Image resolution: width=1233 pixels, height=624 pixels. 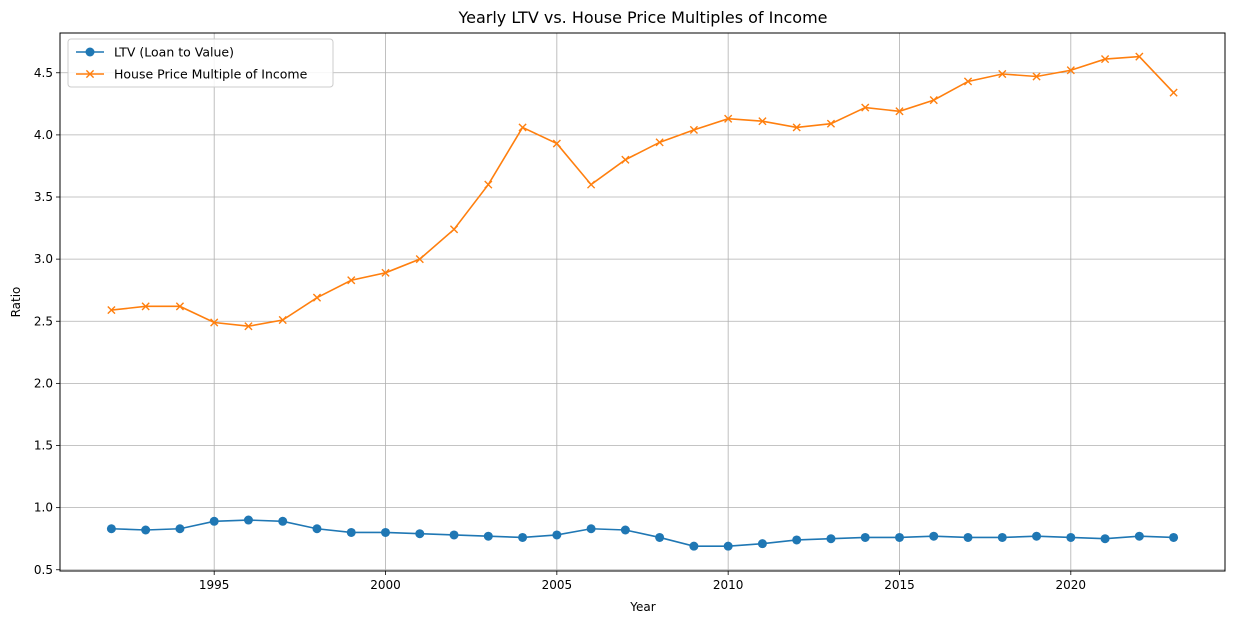 What do you see at coordinates (557, 585) in the screenshot?
I see `x-tick-label: 2005` at bounding box center [557, 585].